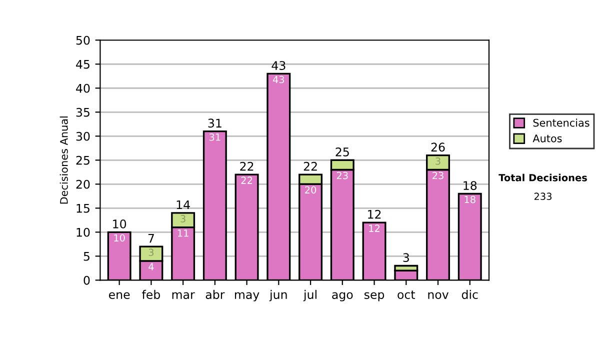  Describe the element at coordinates (543, 196) in the screenshot. I see `text: 233` at that location.